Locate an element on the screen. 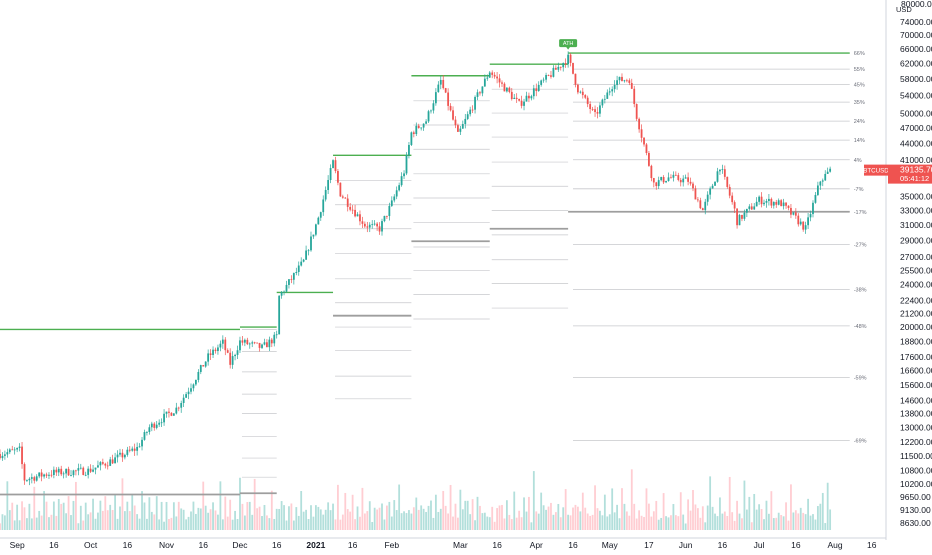 This screenshot has width=932, height=555. time-tick-label: Mar is located at coordinates (460, 545).